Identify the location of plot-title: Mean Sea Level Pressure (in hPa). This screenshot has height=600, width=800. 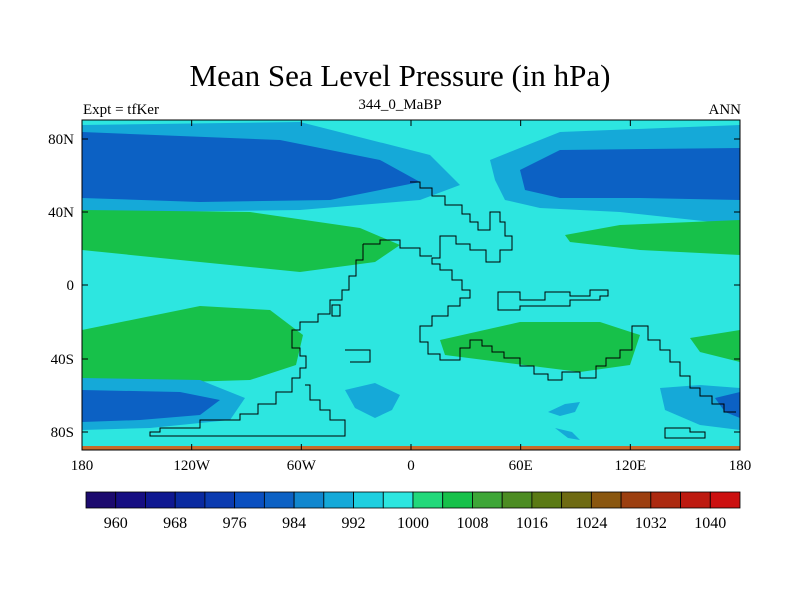
(400, 75).